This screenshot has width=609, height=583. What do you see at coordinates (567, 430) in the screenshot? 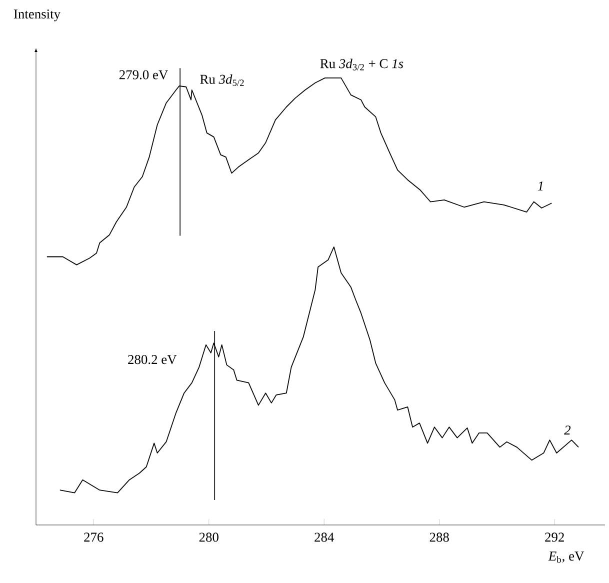
I see `series-label: 2` at bounding box center [567, 430].